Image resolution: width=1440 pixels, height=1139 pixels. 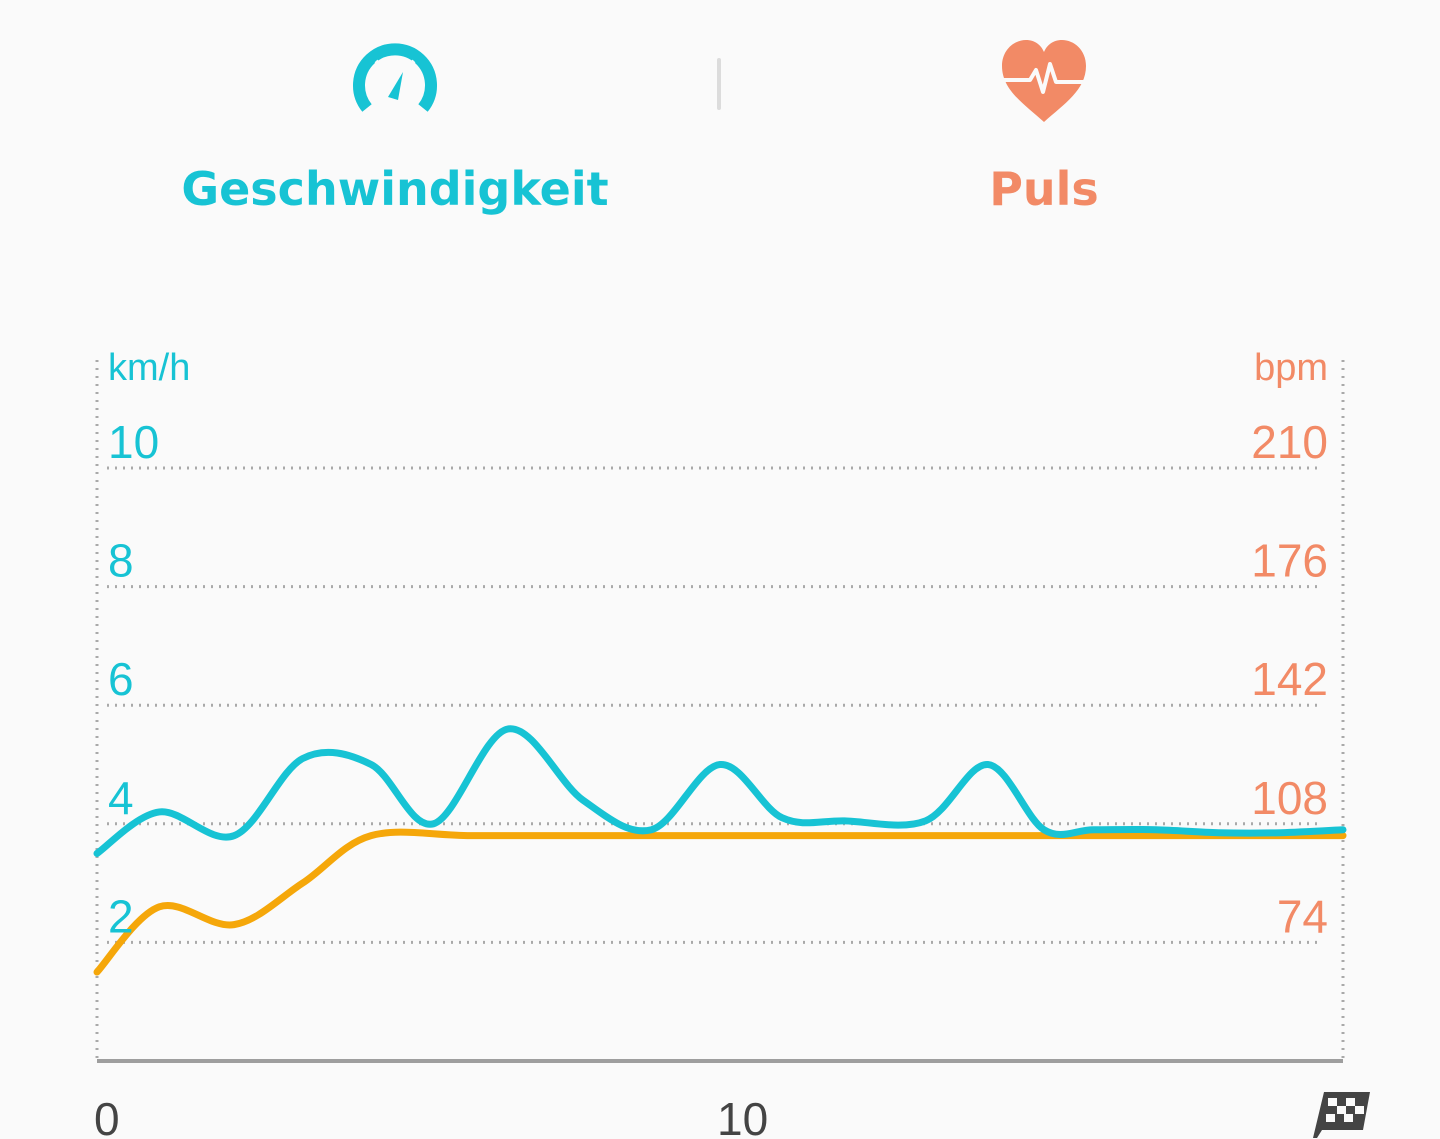 What do you see at coordinates (1291, 368) in the screenshot?
I see `right-axis-unit: bpm` at bounding box center [1291, 368].